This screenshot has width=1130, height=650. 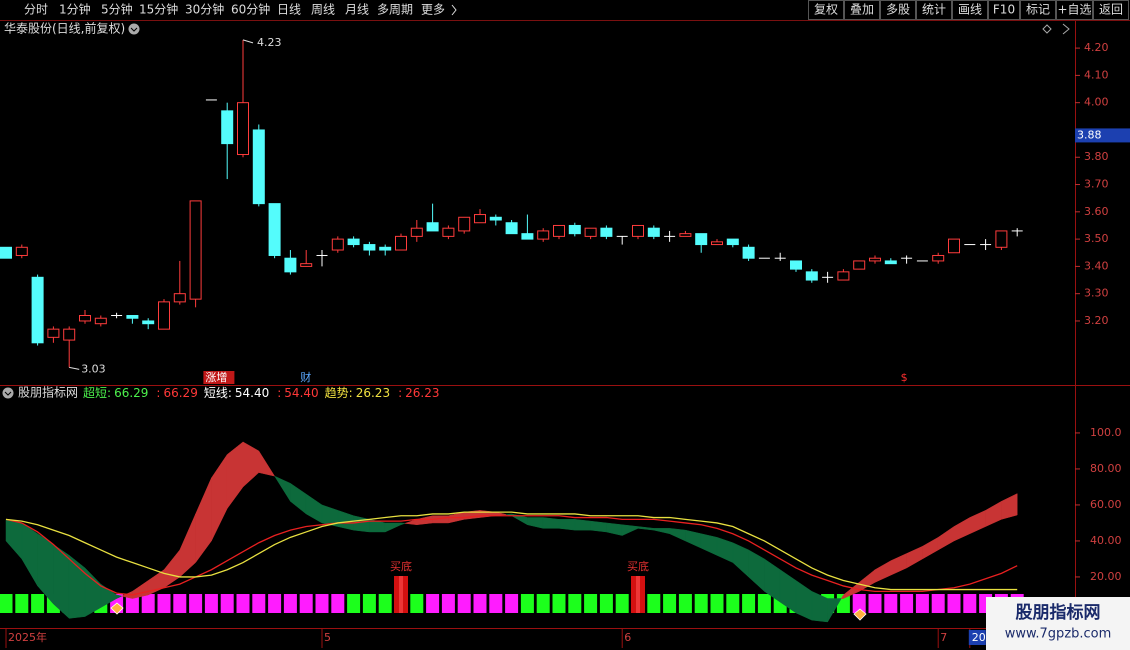 I want to click on toolbar-tab: 周线, so click(x=323, y=10).